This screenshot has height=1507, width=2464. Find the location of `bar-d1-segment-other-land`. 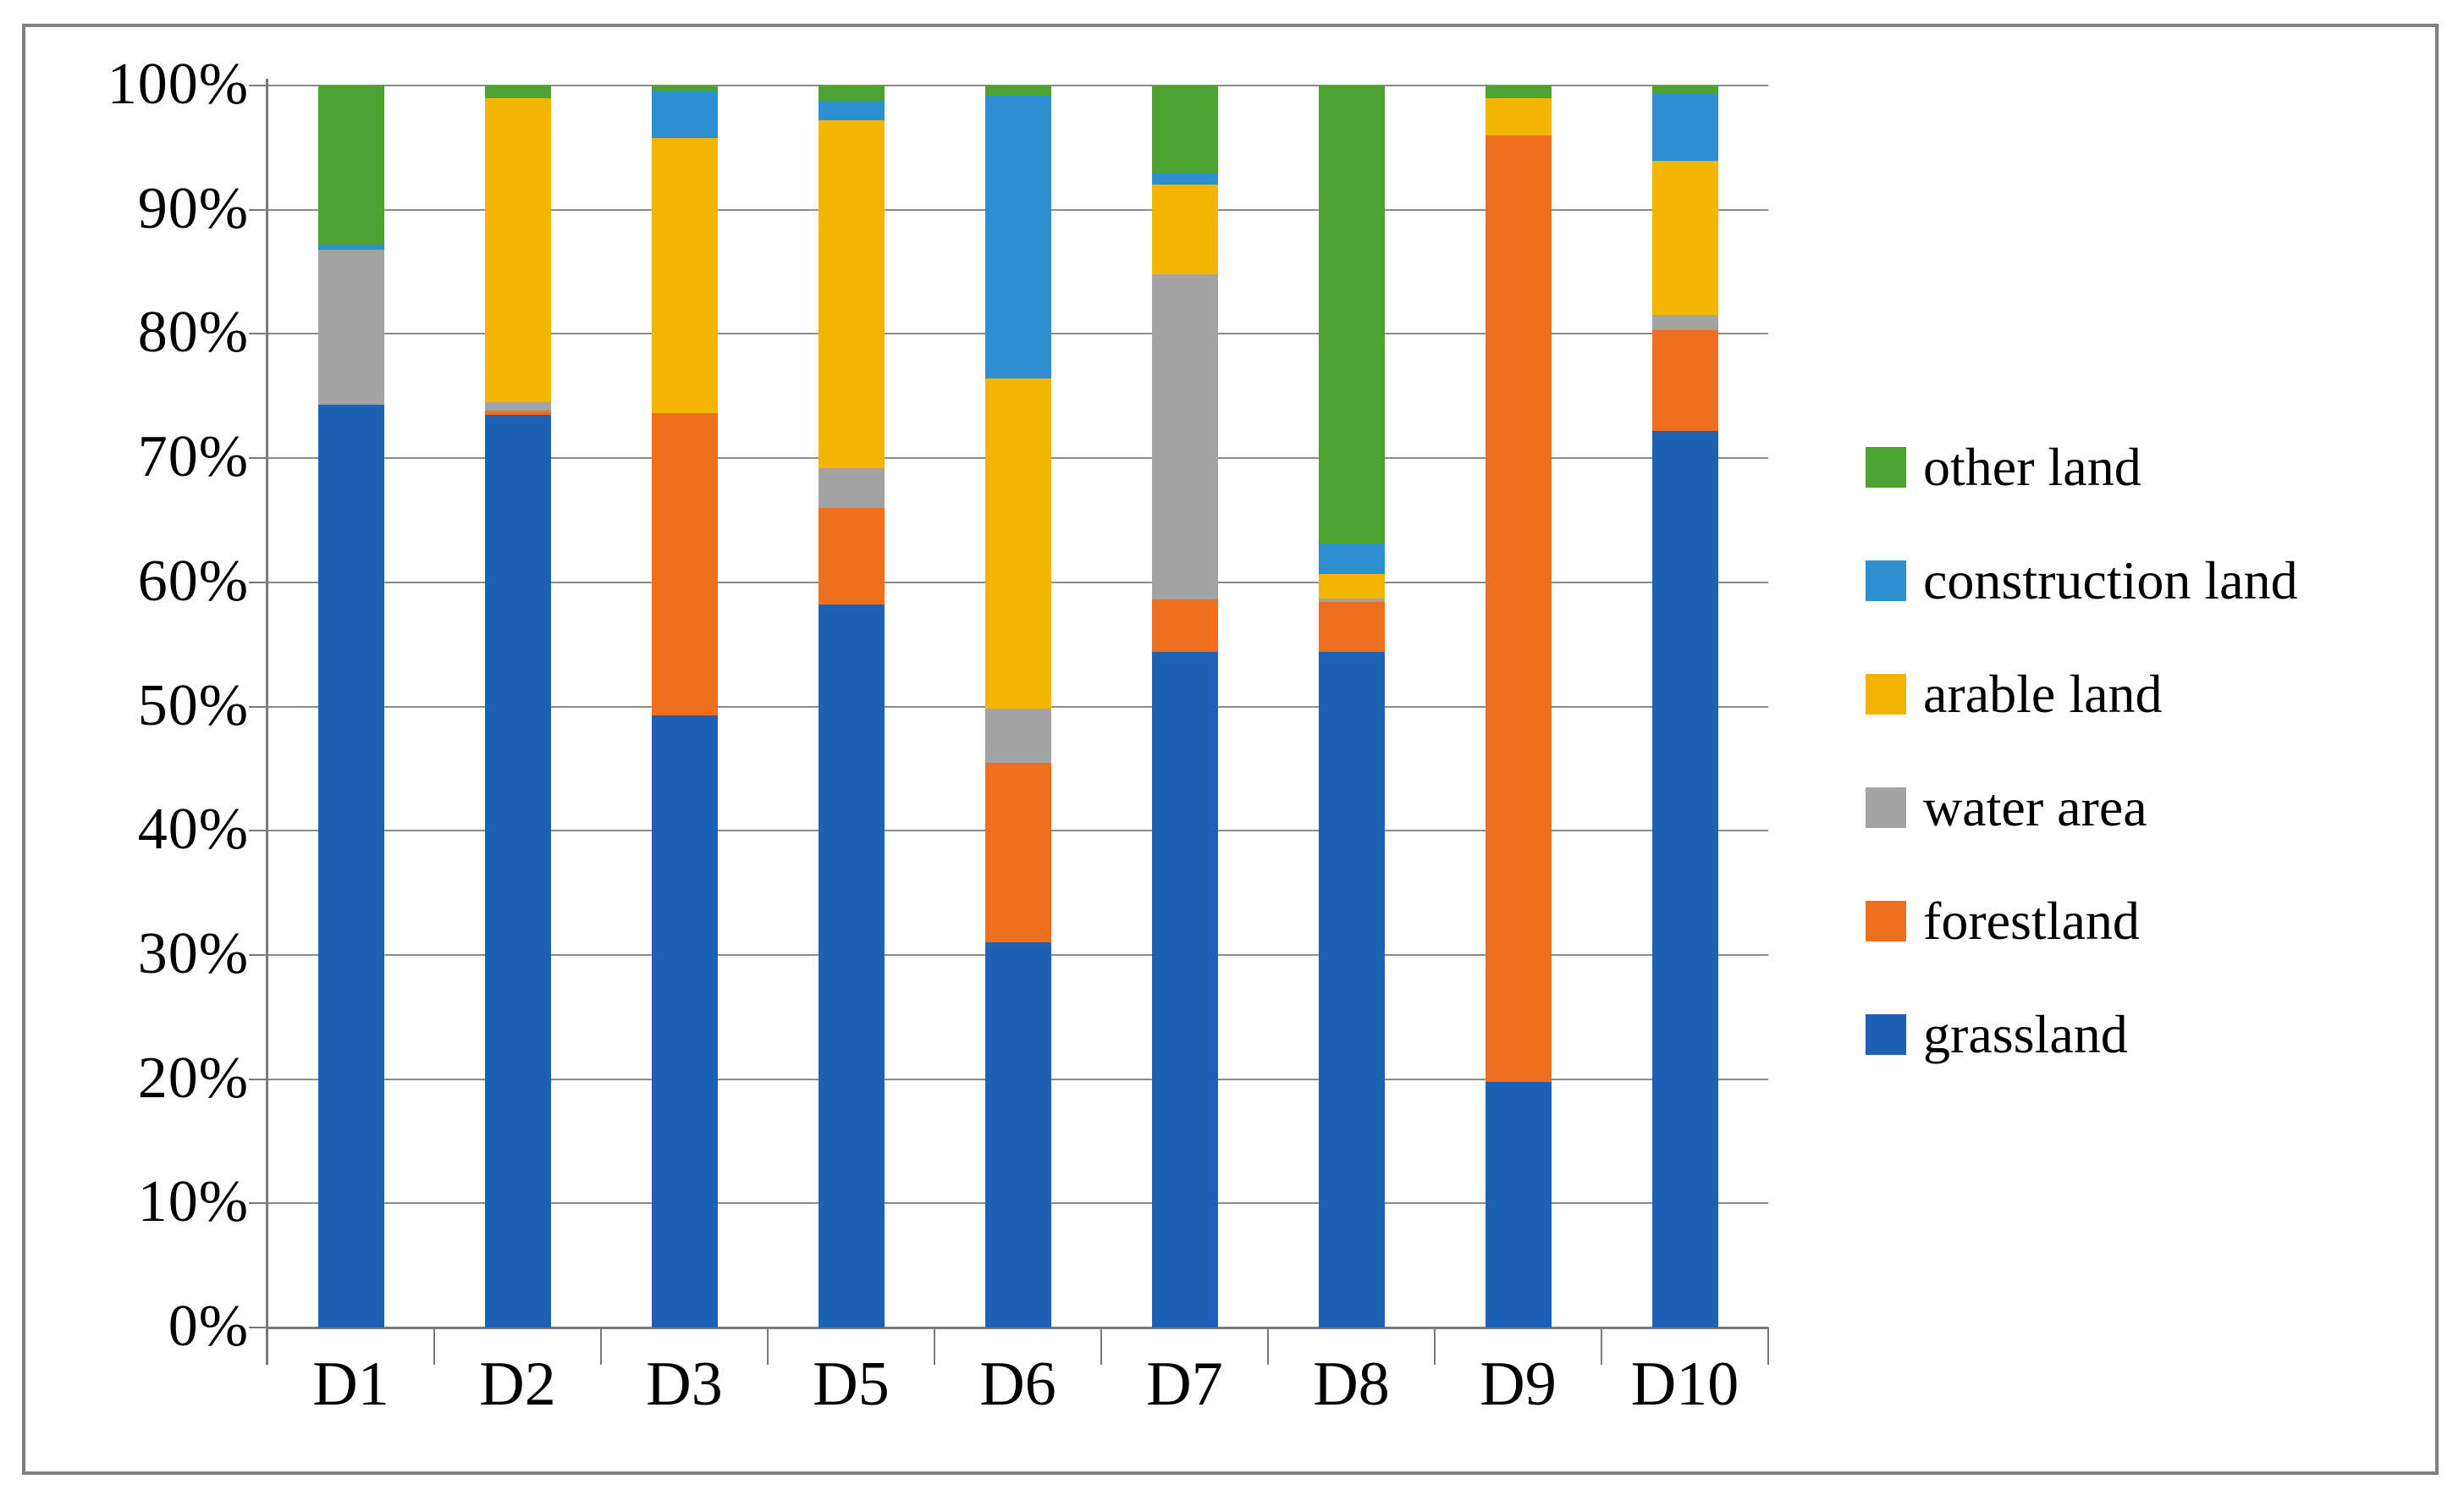

bar-d1-segment-other-land is located at coordinates (351, 165).